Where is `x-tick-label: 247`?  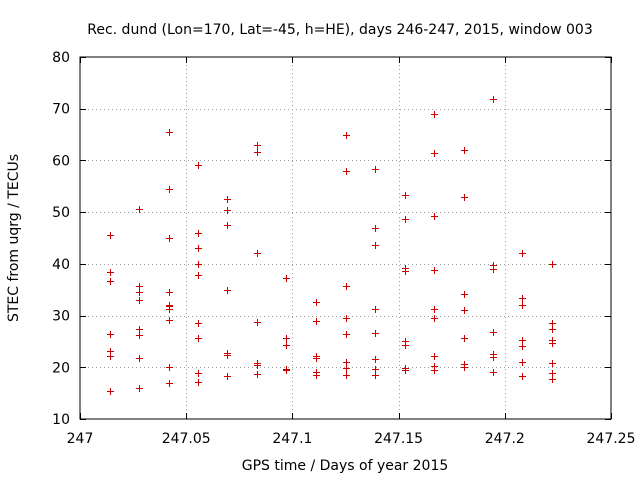
x-tick-label: 247 is located at coordinates (80, 439).